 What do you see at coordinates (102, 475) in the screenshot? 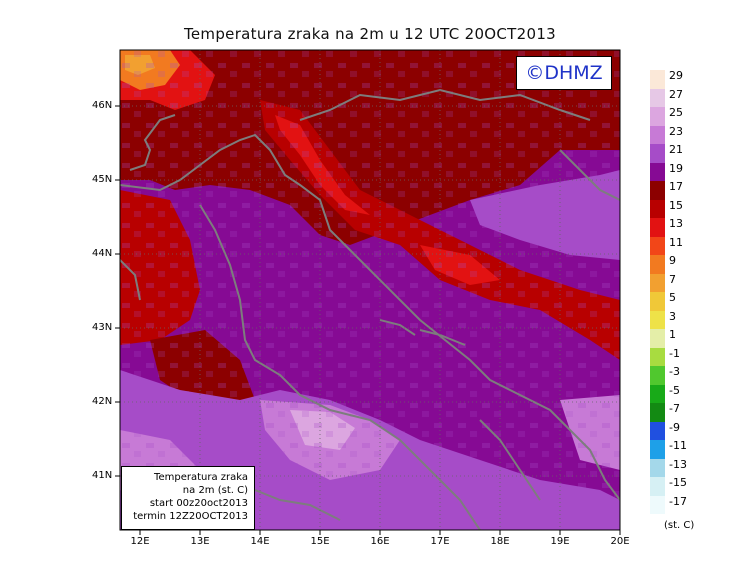
I see `lat-label-41n: 41N` at bounding box center [102, 475].